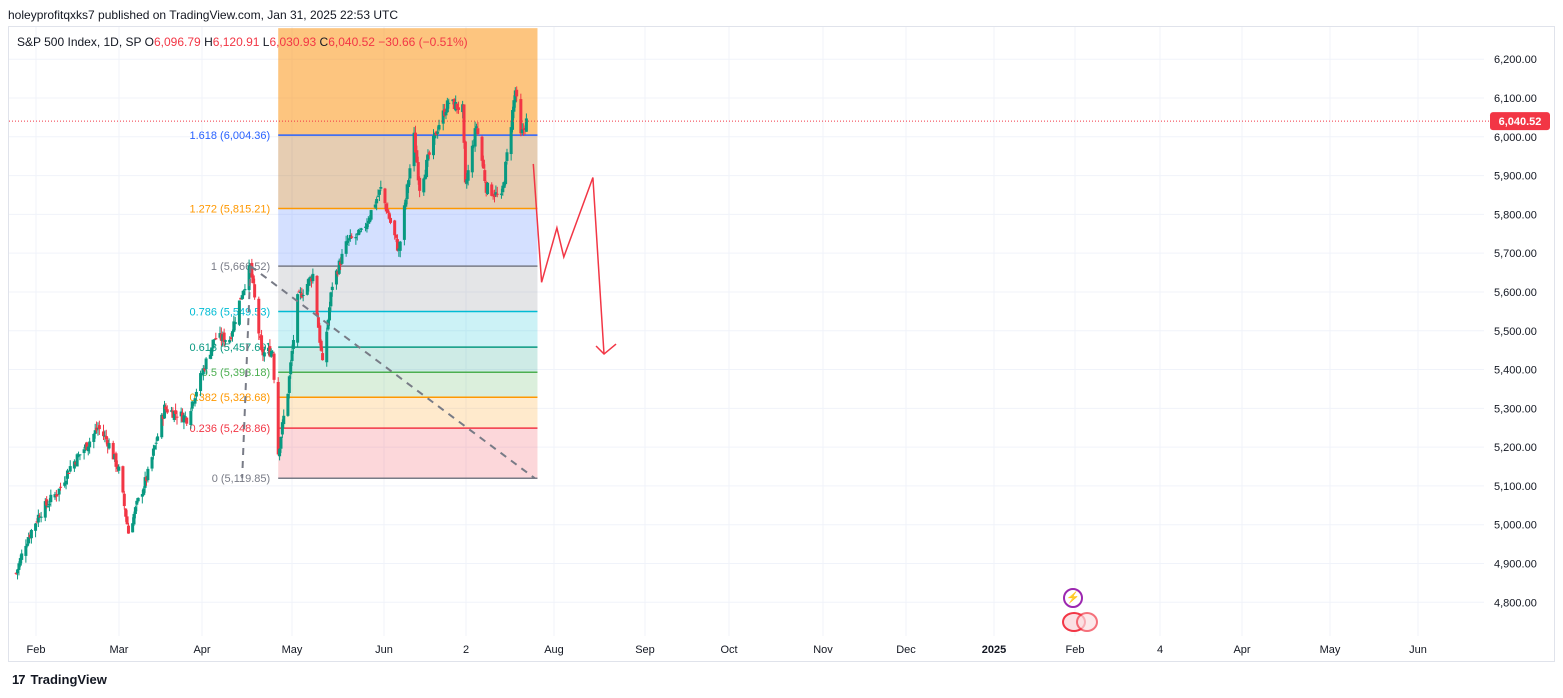 The image size is (1563, 698). Describe the element at coordinates (293, 42) in the screenshot. I see `low-value: 6,030.93` at that location.